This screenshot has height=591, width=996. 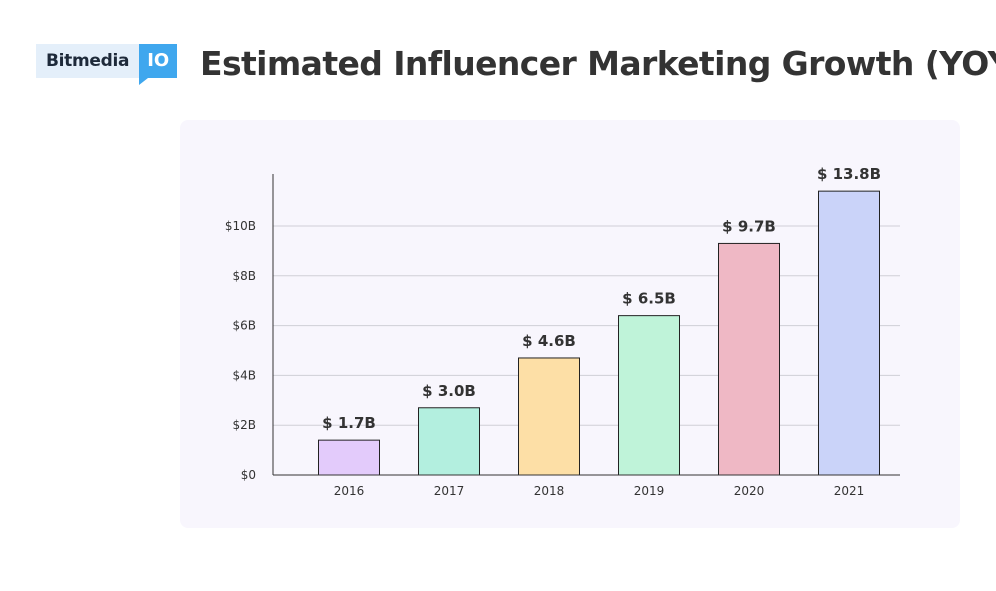 What do you see at coordinates (240, 226) in the screenshot?
I see `y-tick-label: $10B` at bounding box center [240, 226].